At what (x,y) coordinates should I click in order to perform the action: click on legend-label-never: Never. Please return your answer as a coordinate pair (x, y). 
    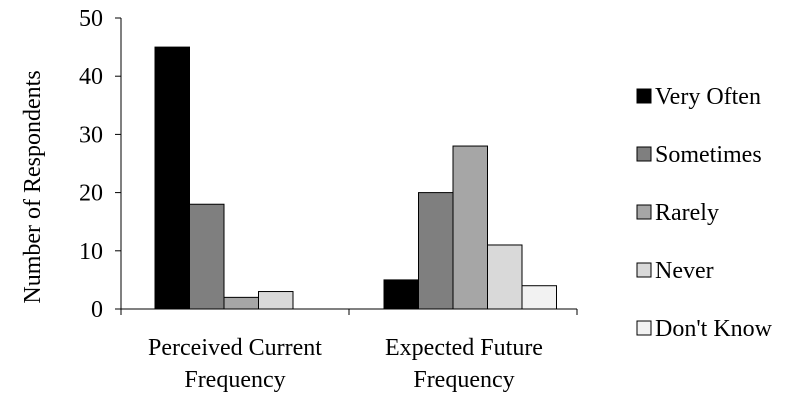
    Looking at the image, I should click on (684, 271).